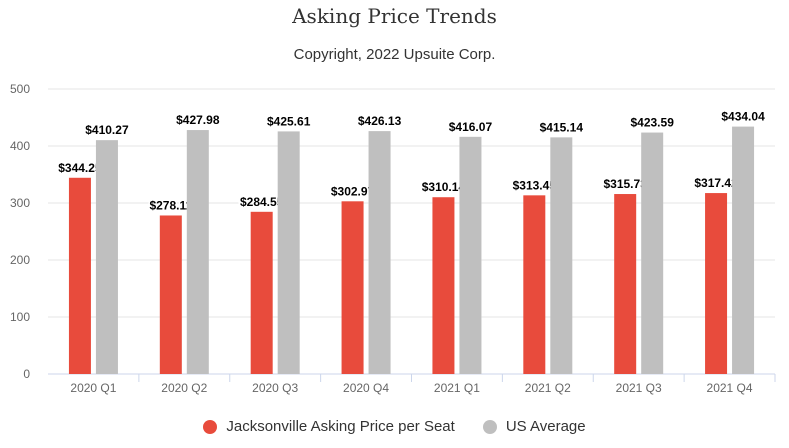 Image resolution: width=789 pixels, height=448 pixels. I want to click on y-tick-label: 0, so click(26, 374).